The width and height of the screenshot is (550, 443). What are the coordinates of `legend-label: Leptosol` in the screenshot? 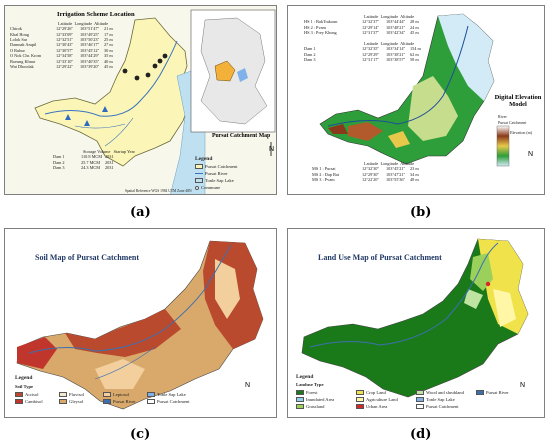 It's located at (121, 394).